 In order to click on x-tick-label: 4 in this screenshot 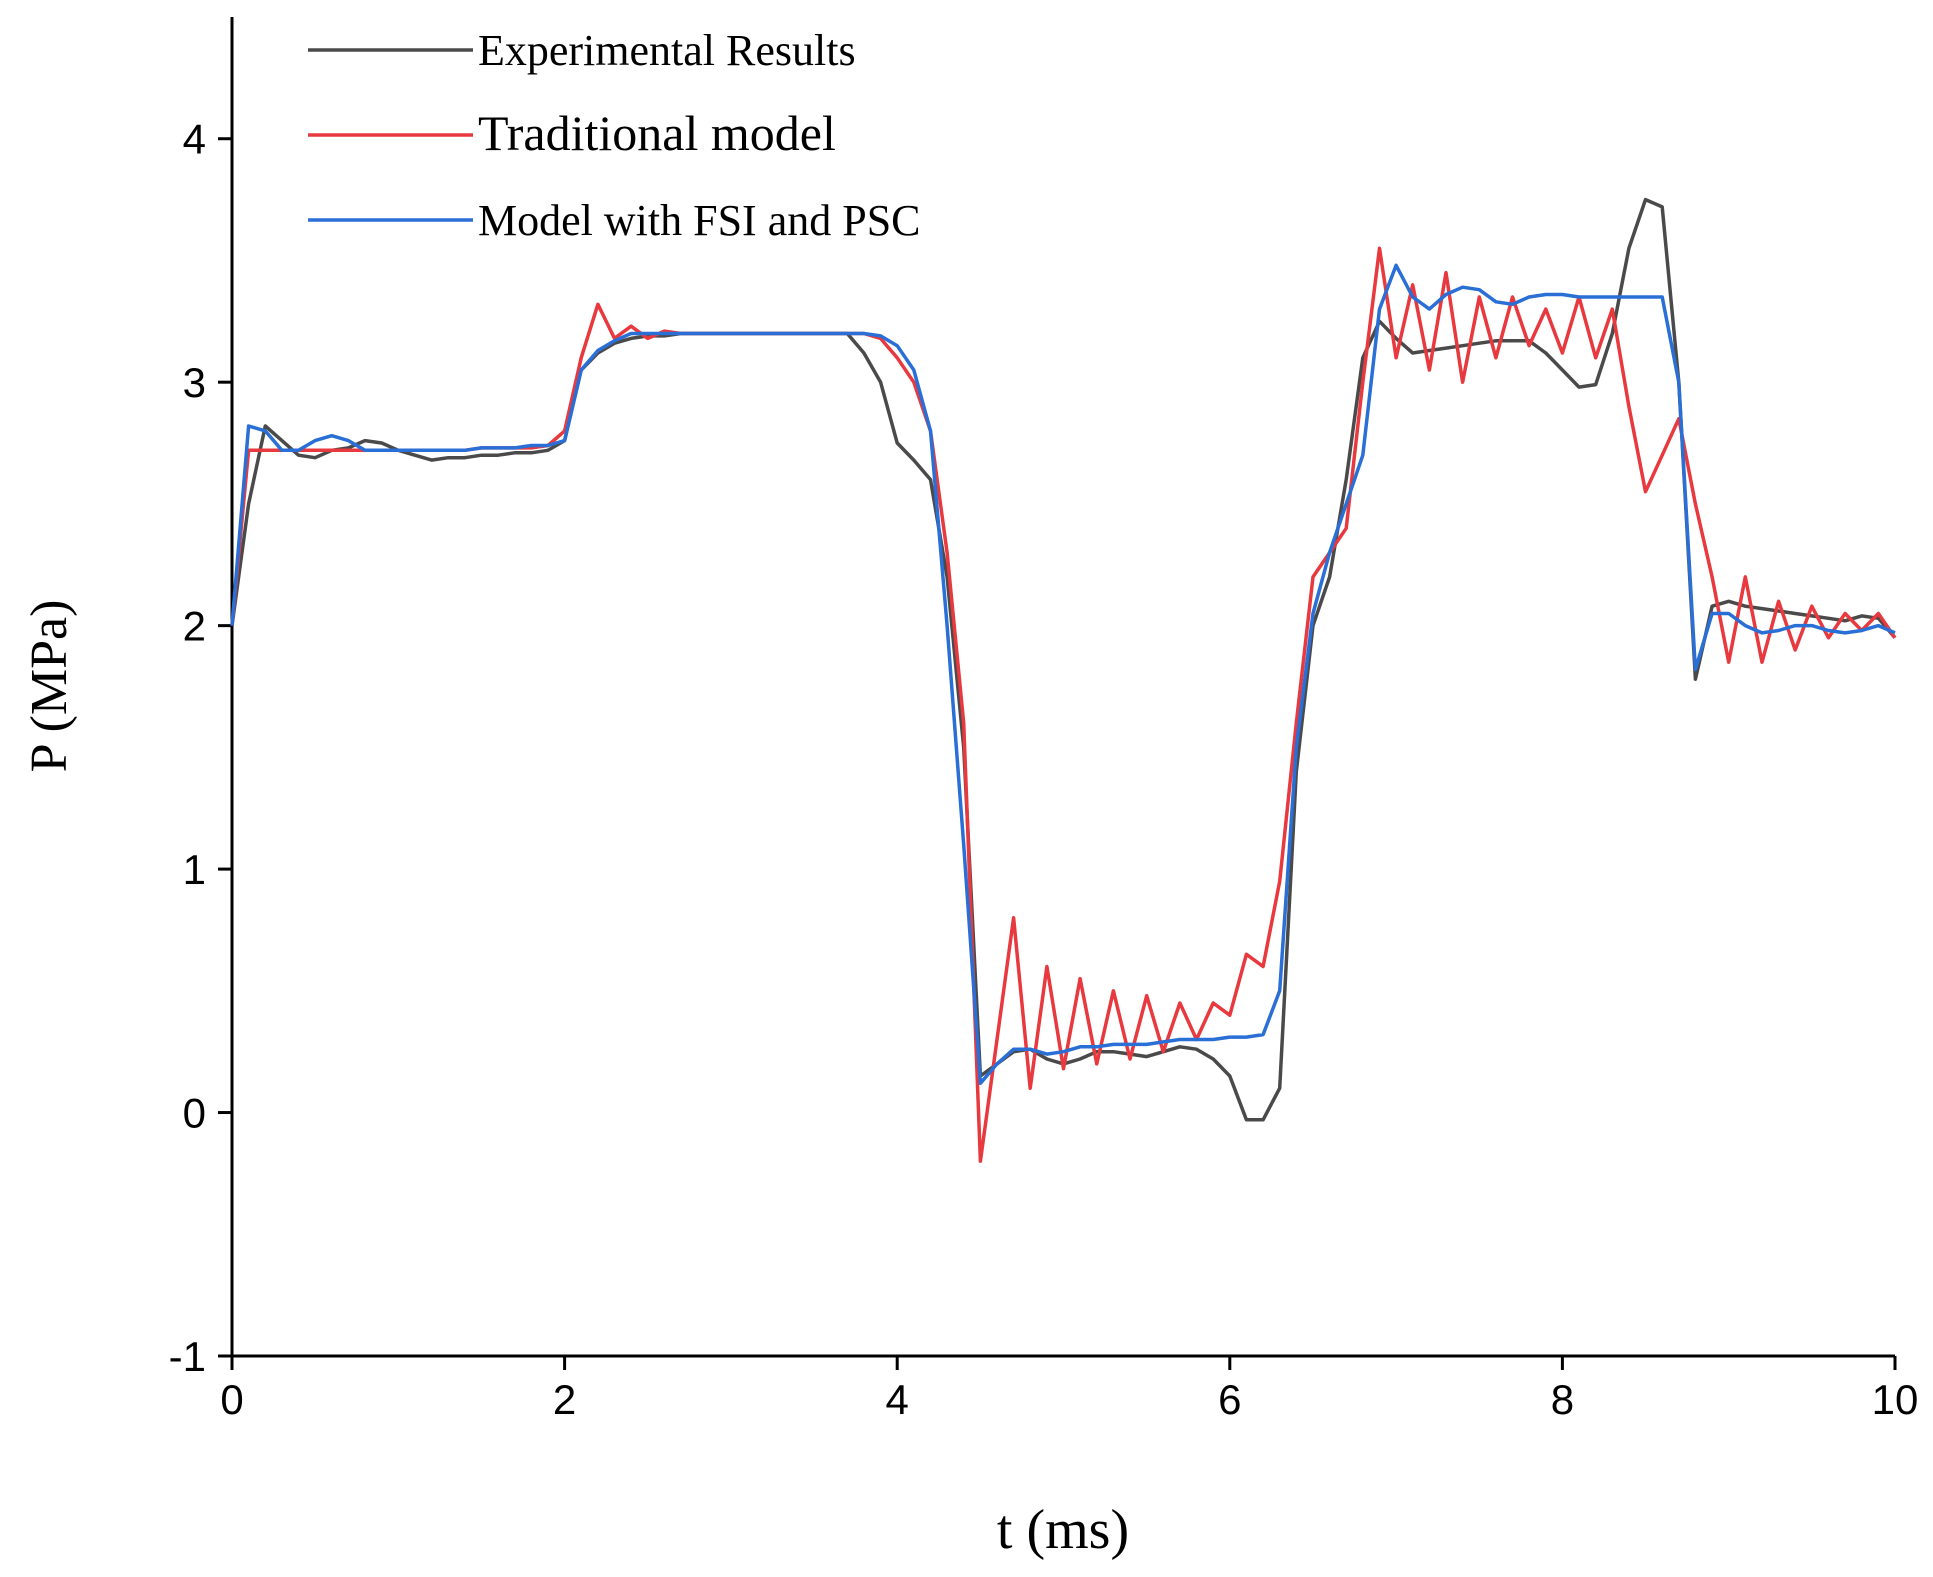, I will do `click(897, 1399)`.